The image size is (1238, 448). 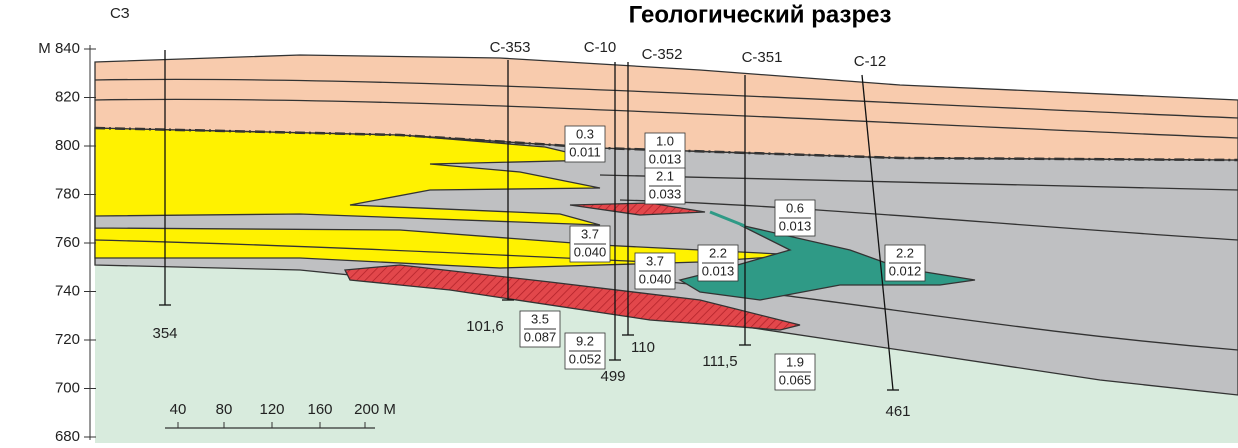 I want to click on well-name: С-351, so click(x=762, y=57).